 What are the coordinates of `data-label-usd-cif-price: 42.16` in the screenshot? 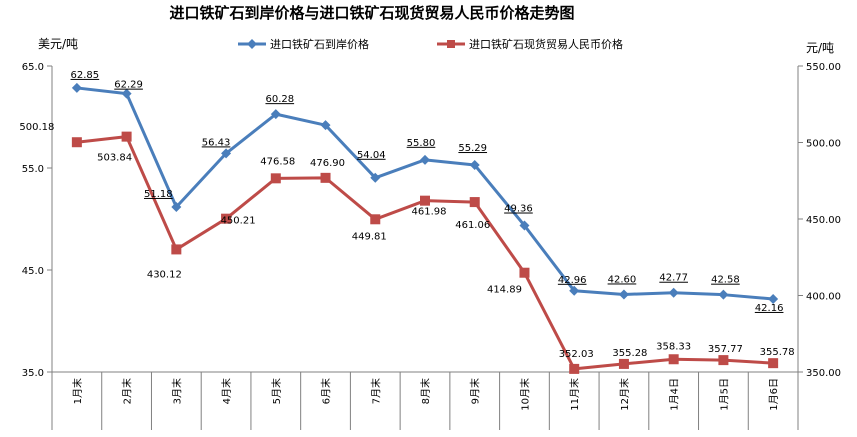 It's located at (769, 308).